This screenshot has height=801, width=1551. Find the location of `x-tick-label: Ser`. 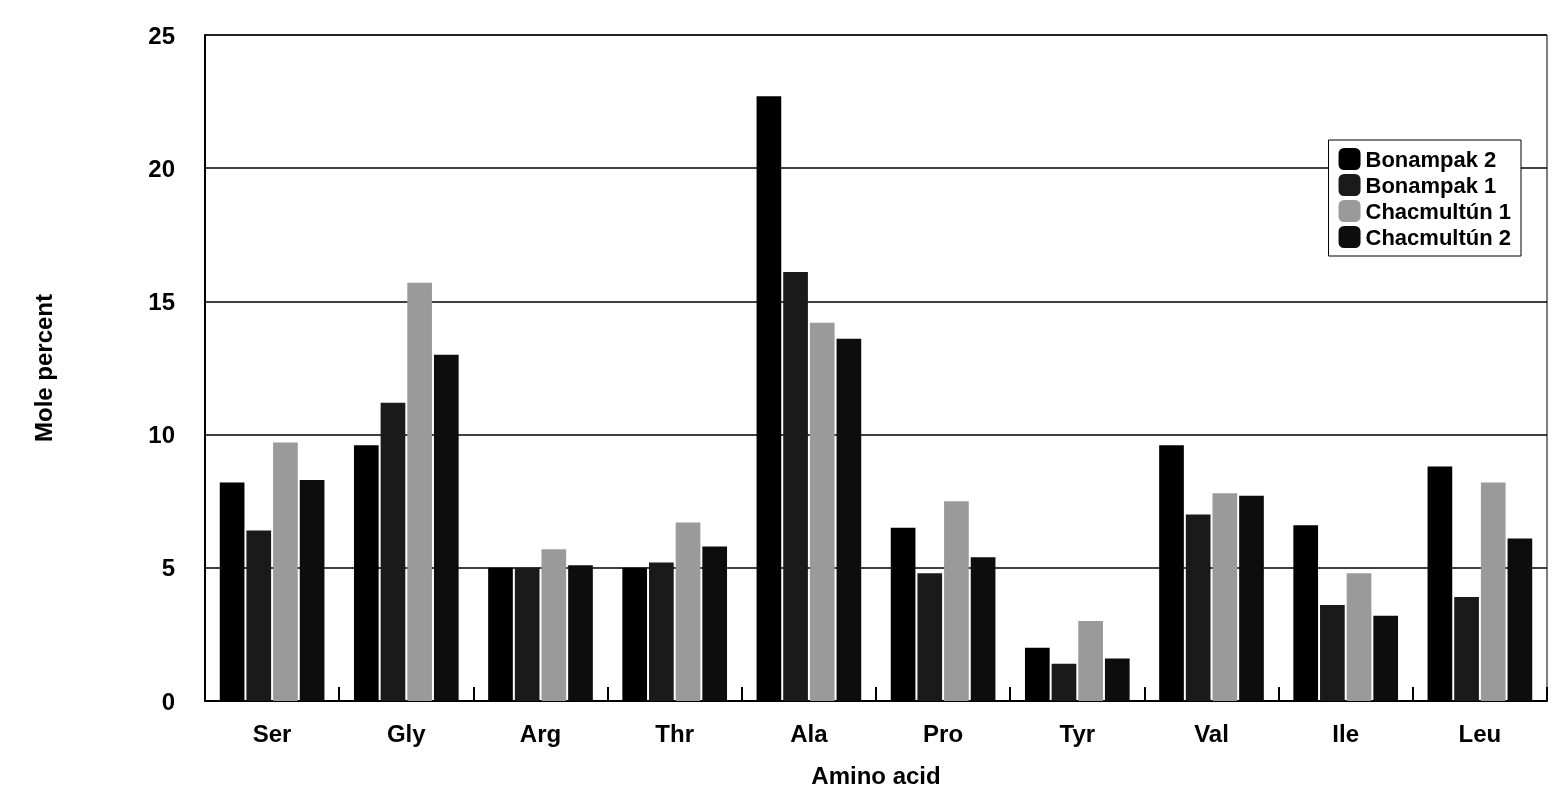

x-tick-label: Ser is located at coordinates (272, 733).